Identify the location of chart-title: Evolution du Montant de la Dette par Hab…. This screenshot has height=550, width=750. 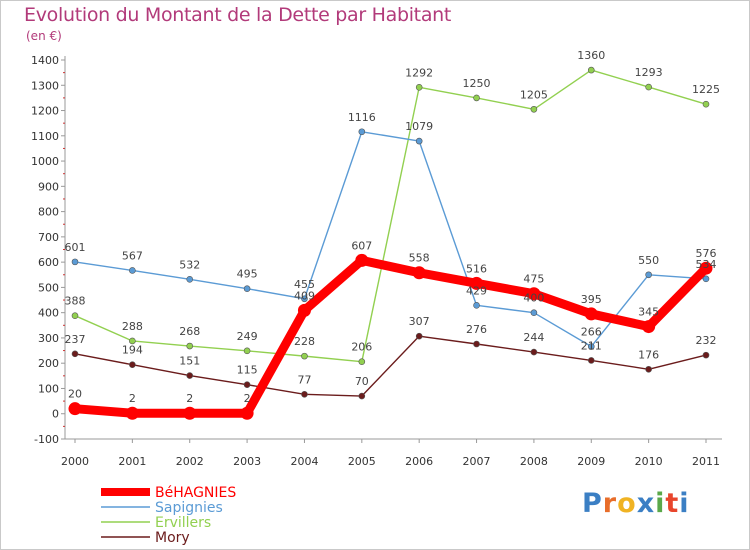
(238, 15).